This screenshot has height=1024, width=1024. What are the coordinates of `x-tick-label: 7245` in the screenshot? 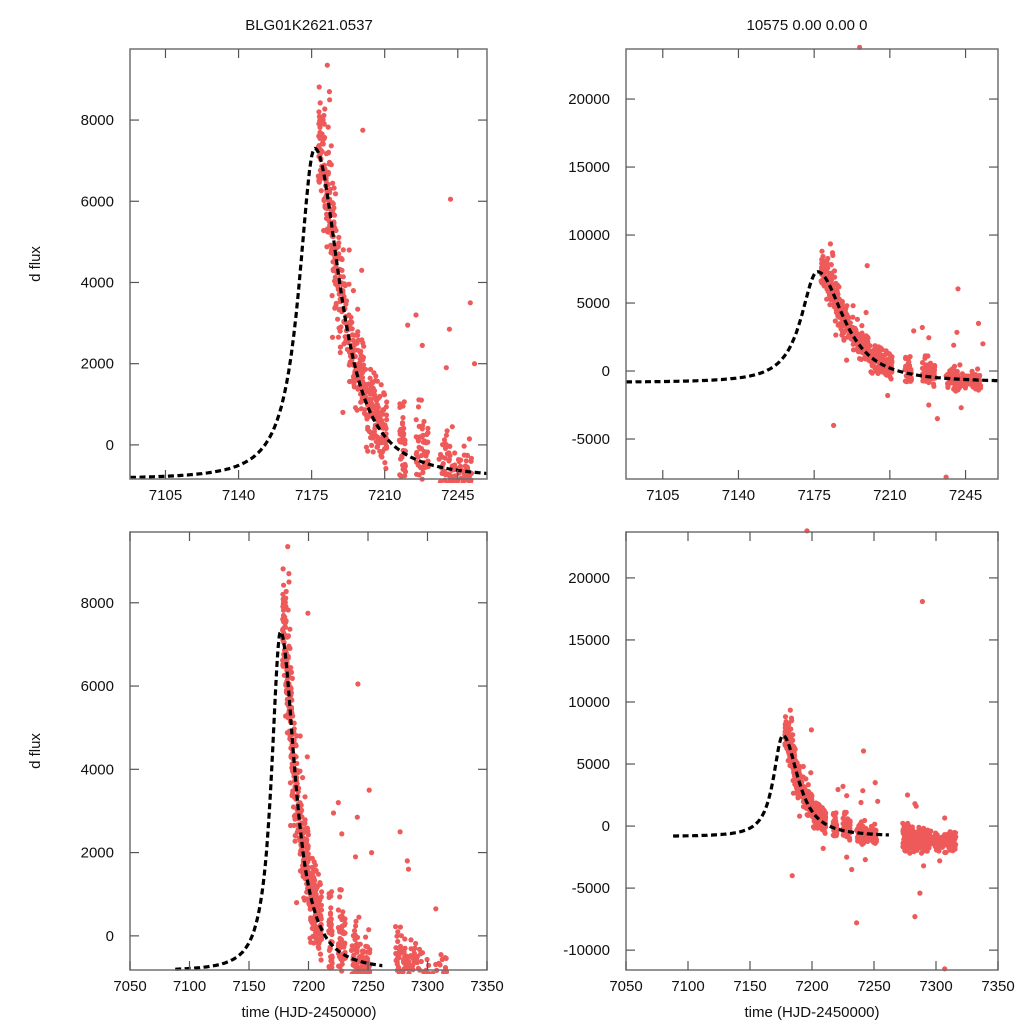 It's located at (457, 495).